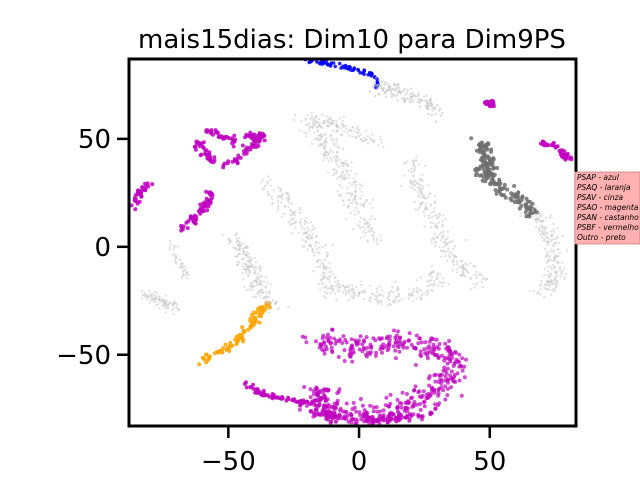  What do you see at coordinates (83, 356) in the screenshot?
I see `y-tick-label: −50` at bounding box center [83, 356].